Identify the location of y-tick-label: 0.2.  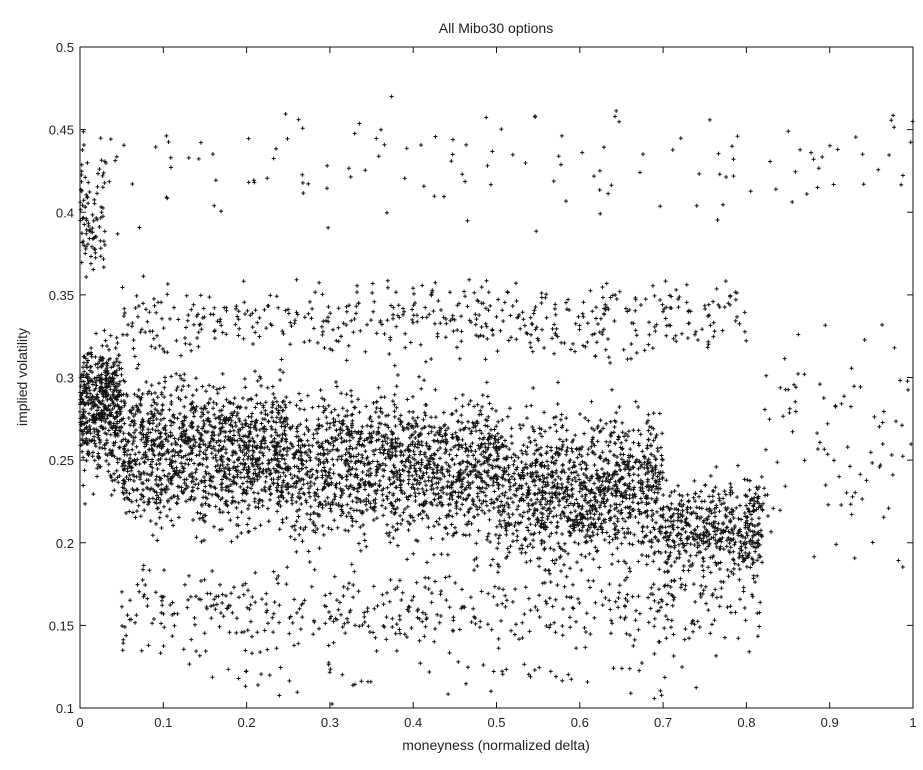
(65, 543).